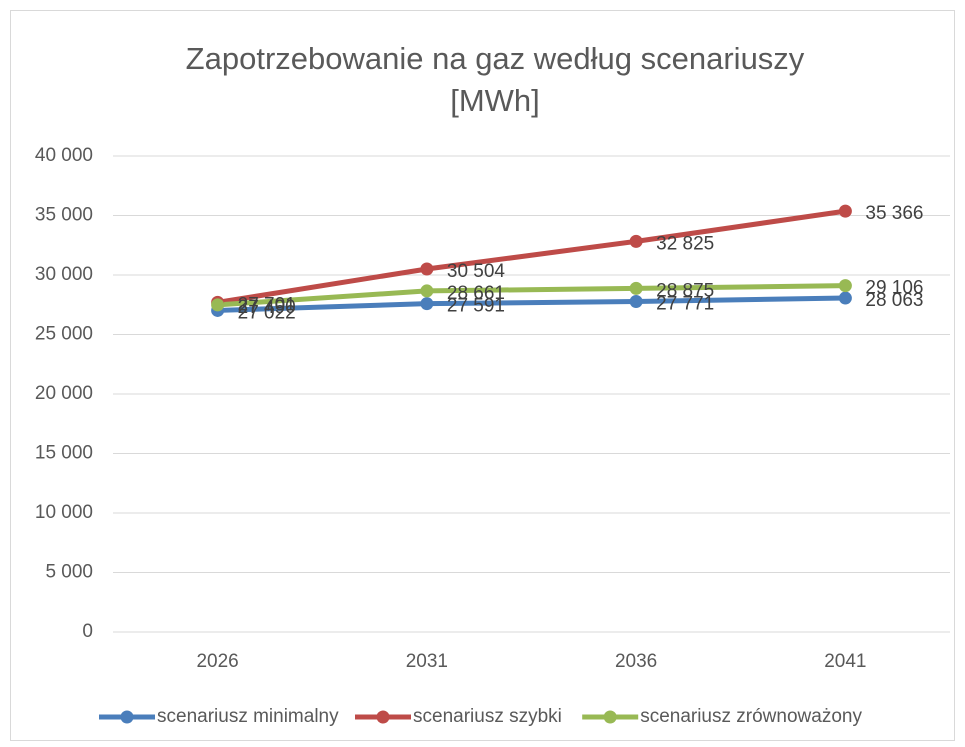  Describe the element at coordinates (217, 661) in the screenshot. I see `x-tick-label: 2026` at that location.